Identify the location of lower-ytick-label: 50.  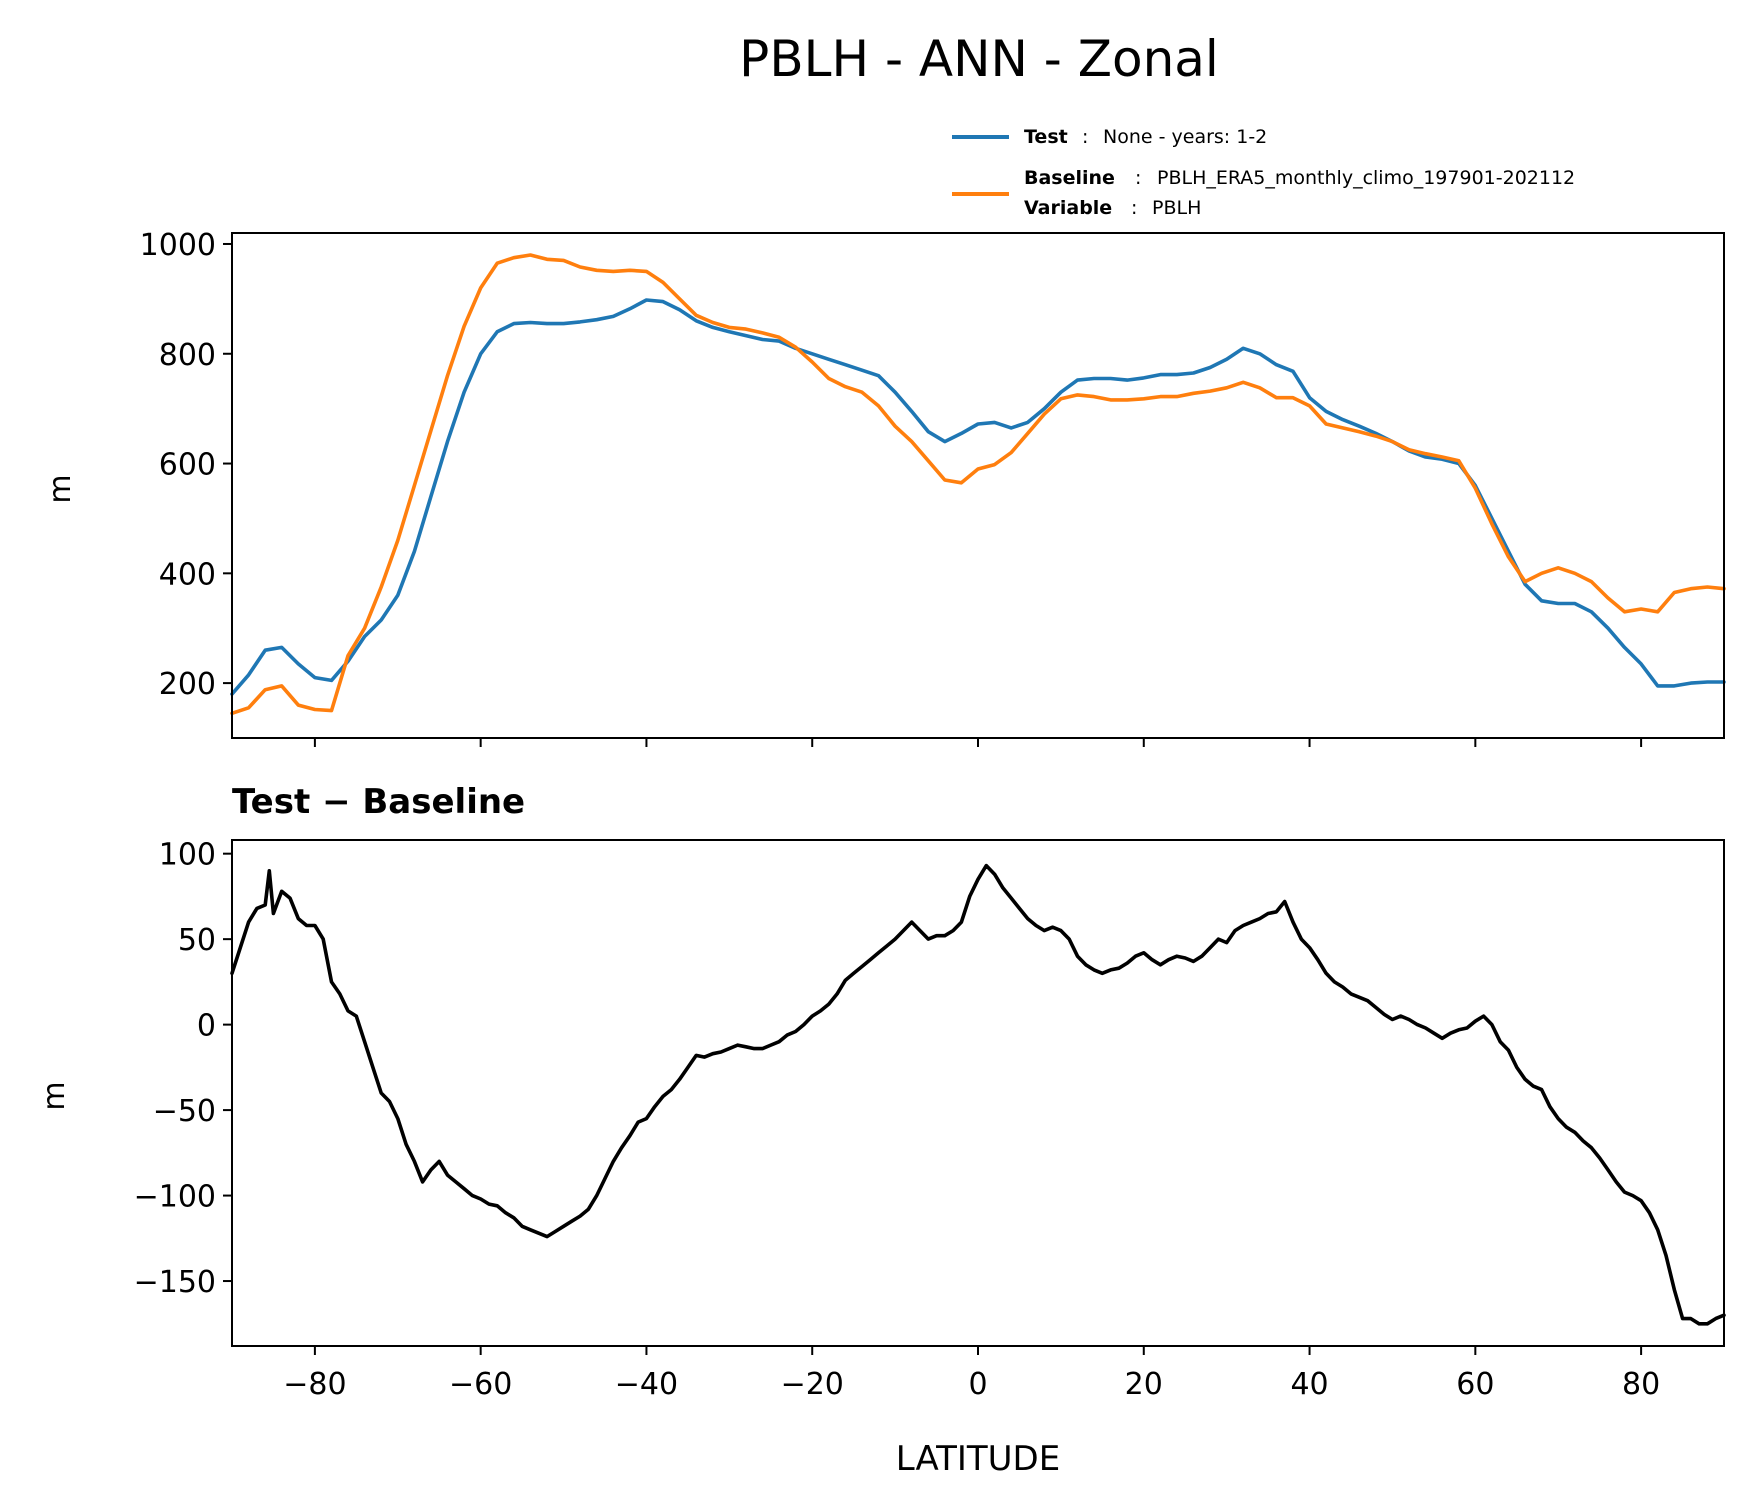
(197, 940).